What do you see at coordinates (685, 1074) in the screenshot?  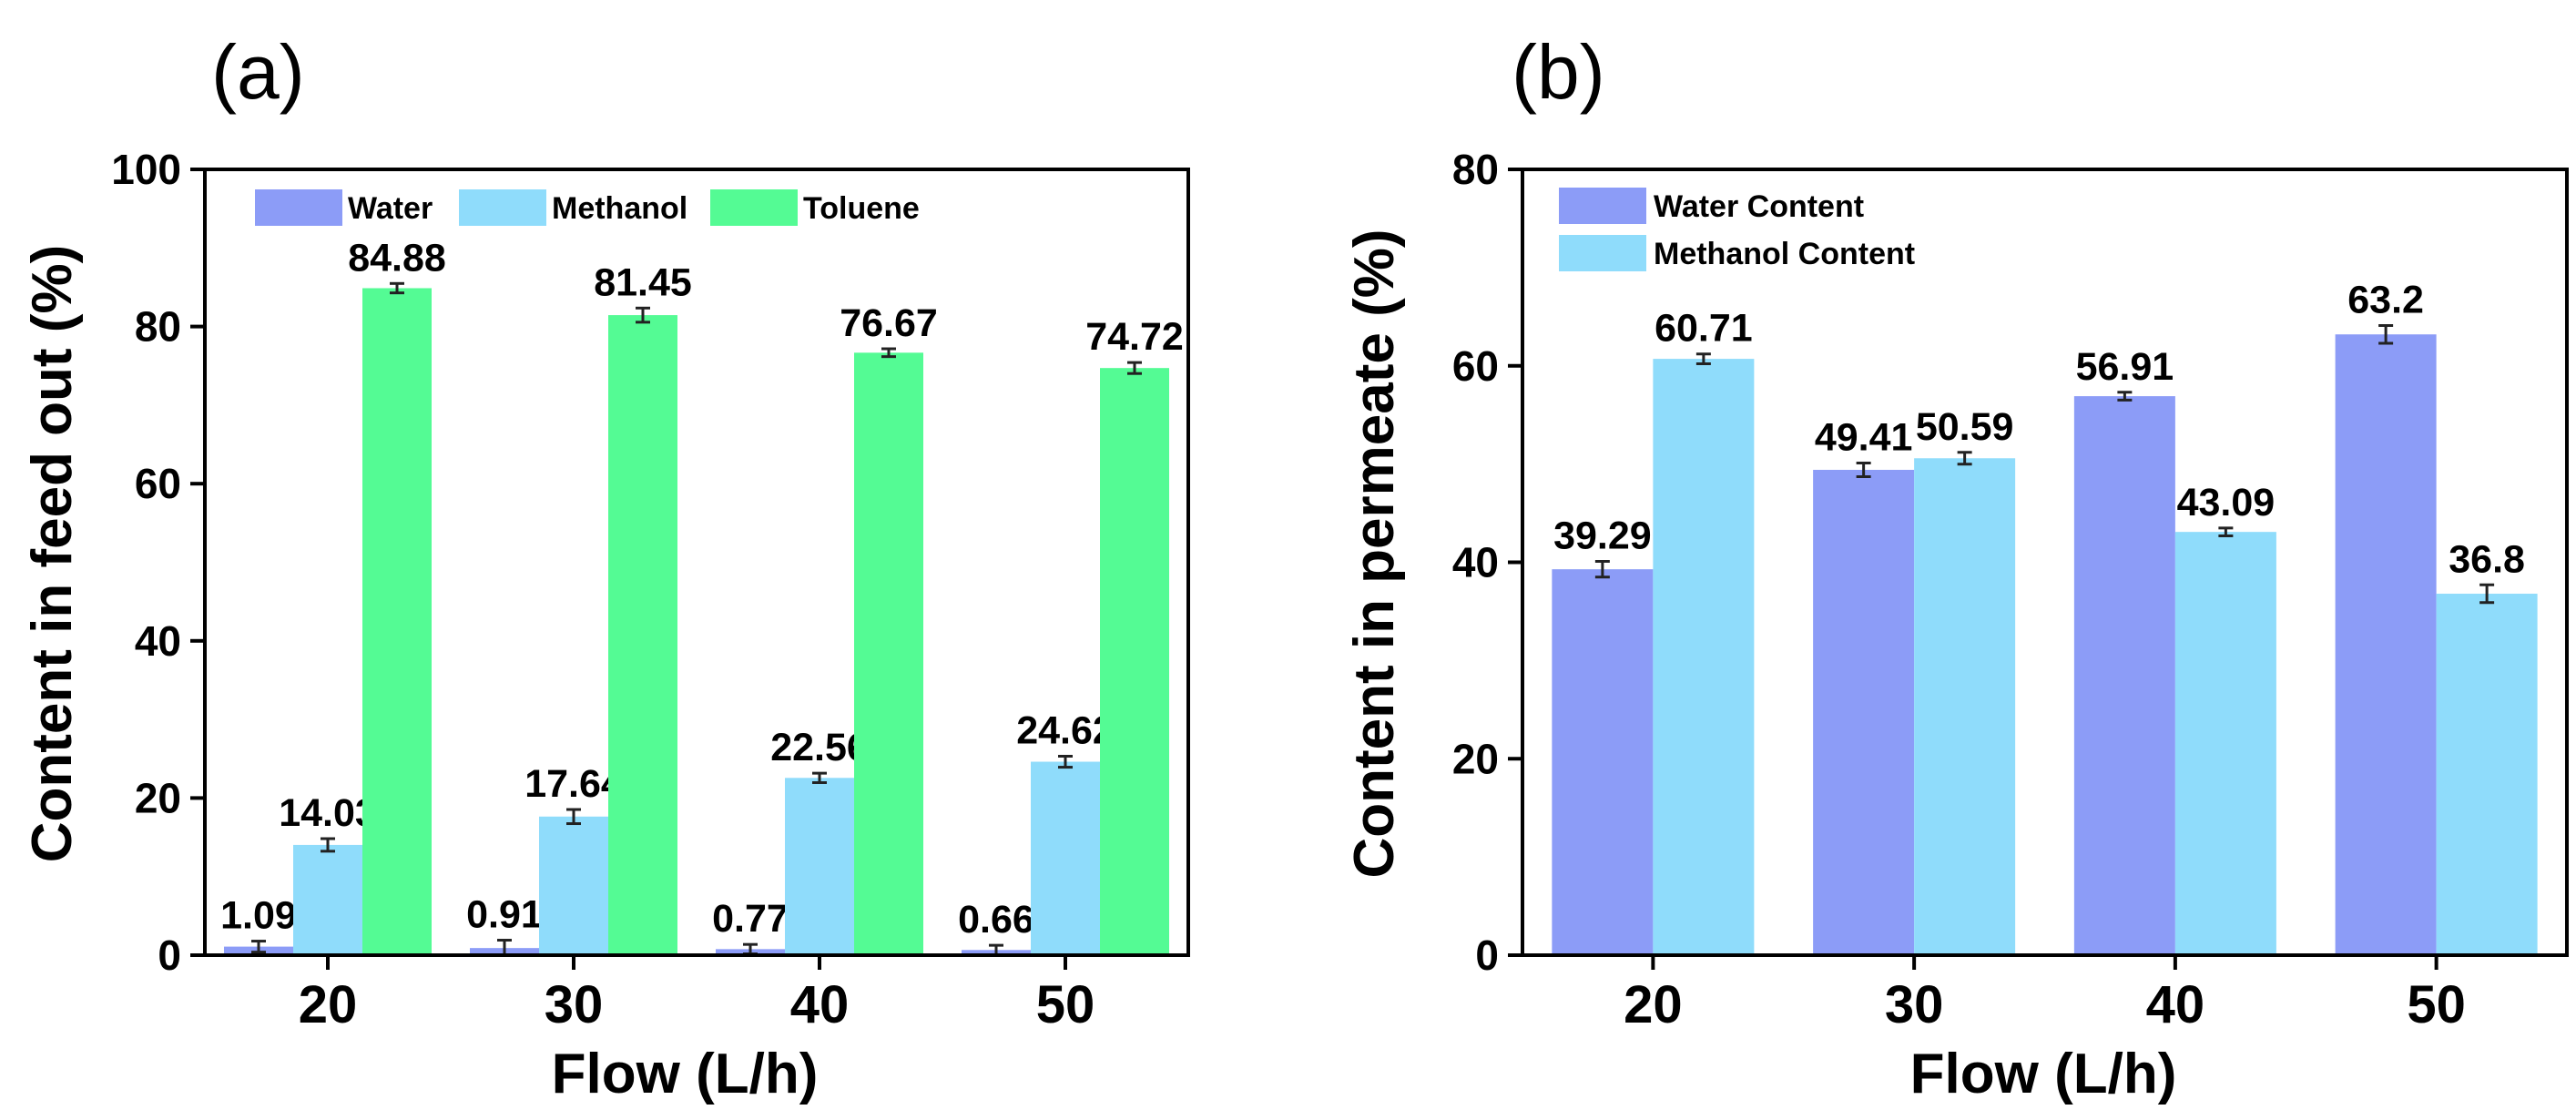 I see `x-axis-title-a: Flow (L/h)` at bounding box center [685, 1074].